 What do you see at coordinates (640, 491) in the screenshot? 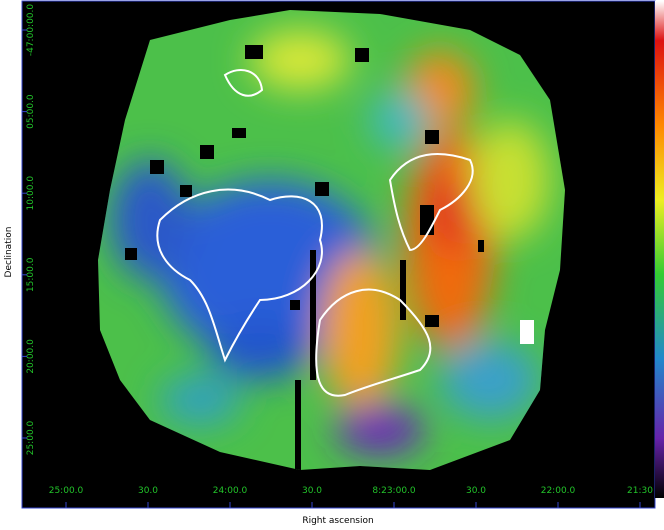
I see `x-tick-label: 21:30` at bounding box center [640, 491].